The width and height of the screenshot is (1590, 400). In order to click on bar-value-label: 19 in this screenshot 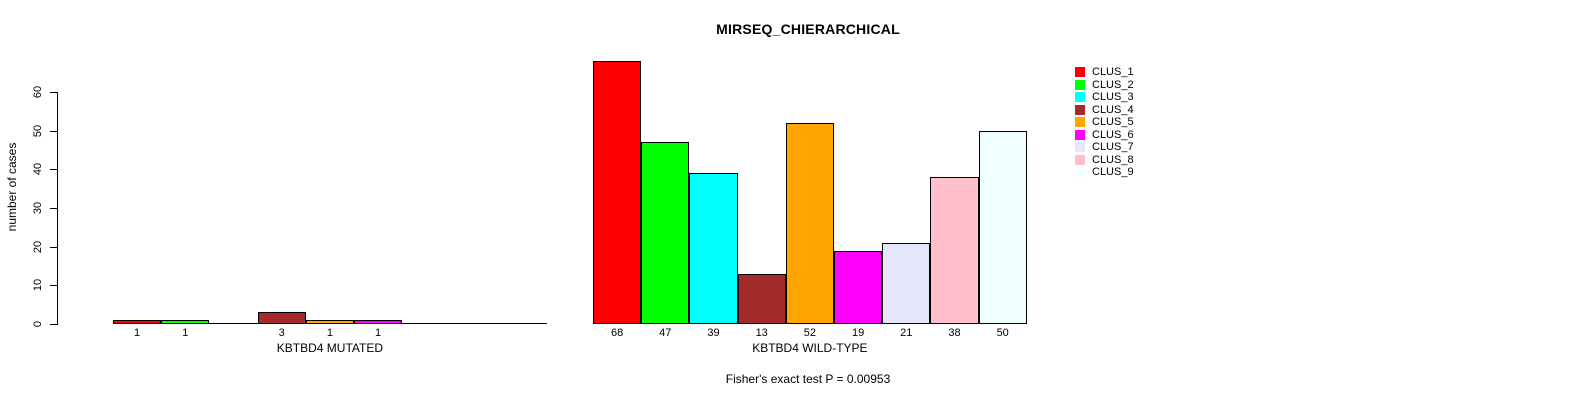, I will do `click(858, 333)`.